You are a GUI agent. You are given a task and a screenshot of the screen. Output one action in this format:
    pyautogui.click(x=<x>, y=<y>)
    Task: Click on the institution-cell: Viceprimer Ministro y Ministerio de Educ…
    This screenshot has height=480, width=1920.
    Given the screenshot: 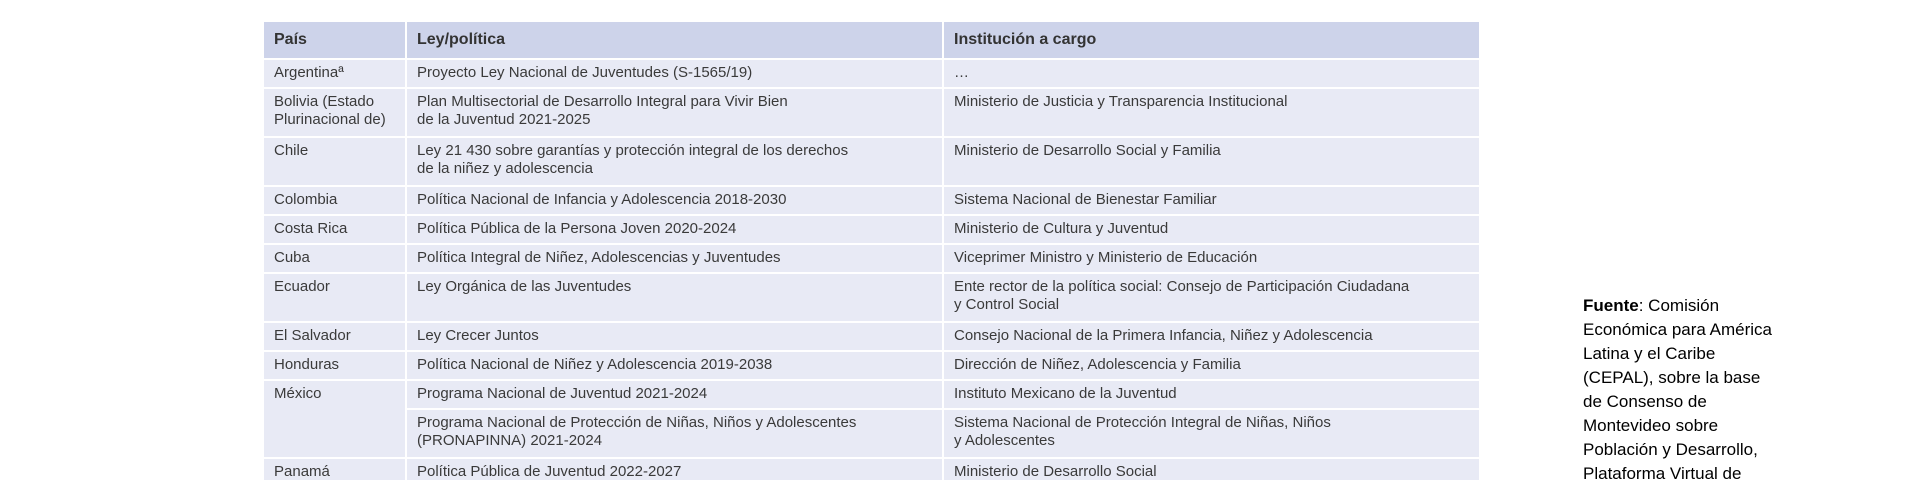 What is the action you would take?
    pyautogui.click(x=1211, y=258)
    